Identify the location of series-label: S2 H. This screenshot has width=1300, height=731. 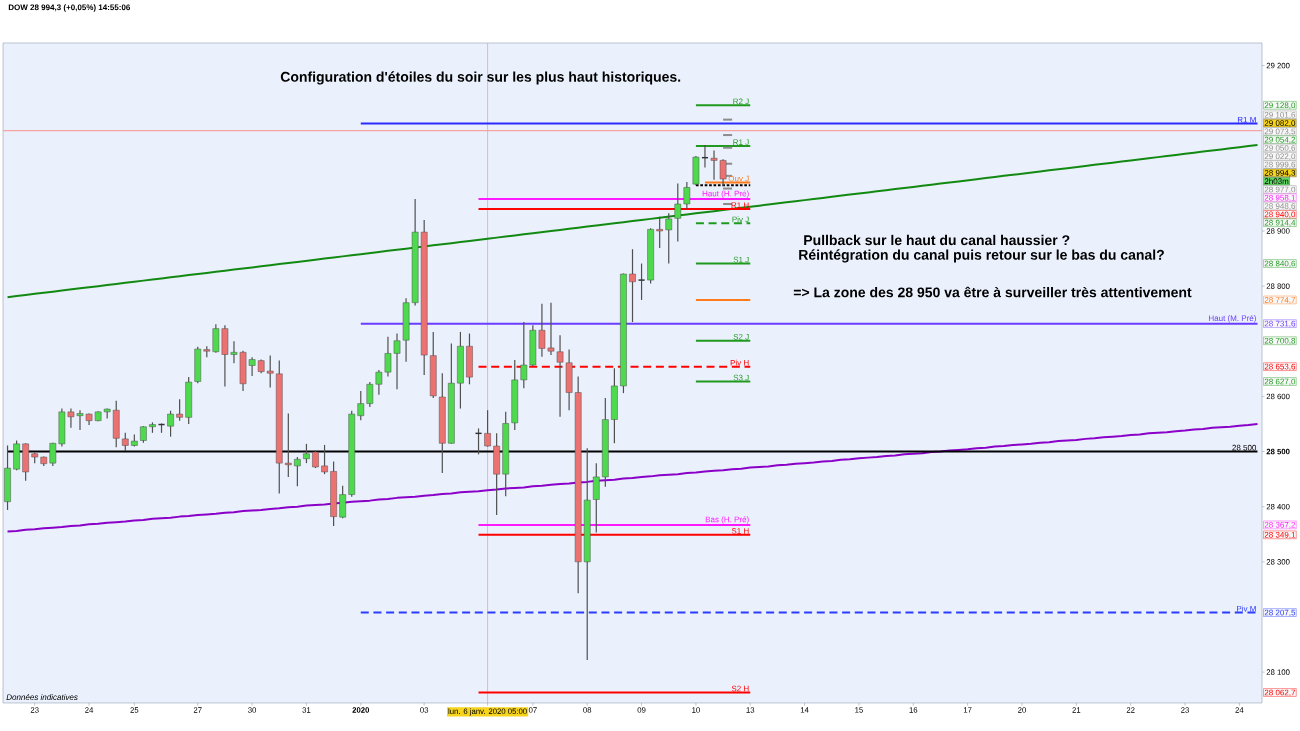
(740, 688).